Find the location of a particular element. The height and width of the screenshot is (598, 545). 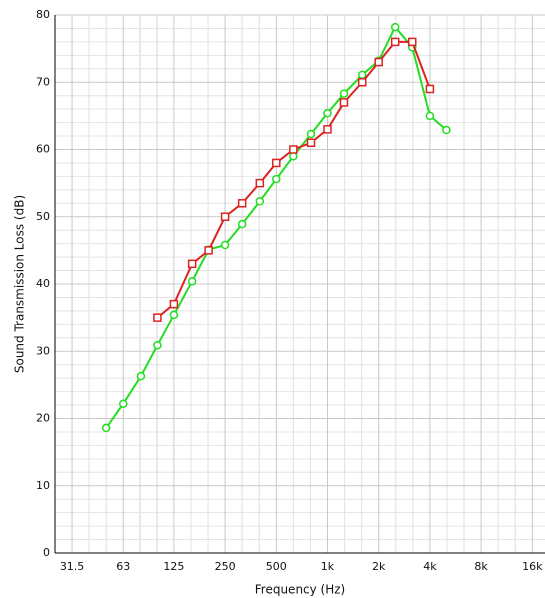

x-tick-label: 31.5 is located at coordinates (72, 566).